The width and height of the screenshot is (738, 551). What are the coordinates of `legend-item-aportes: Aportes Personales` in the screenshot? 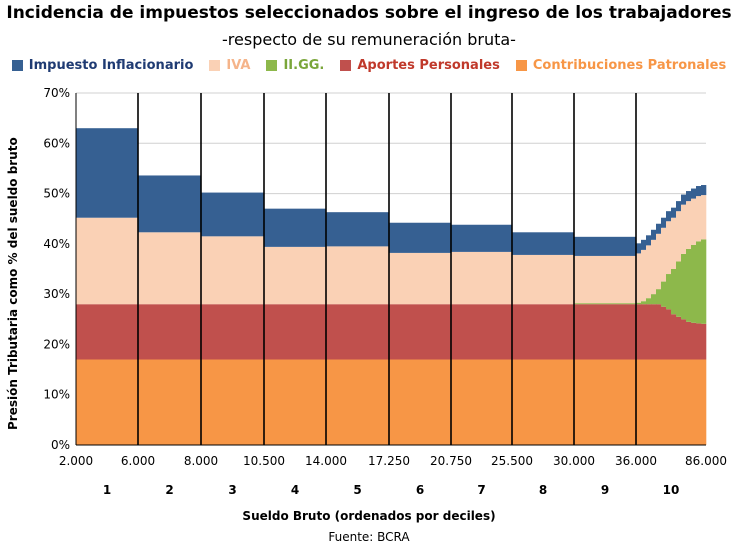 It's located at (420, 65).